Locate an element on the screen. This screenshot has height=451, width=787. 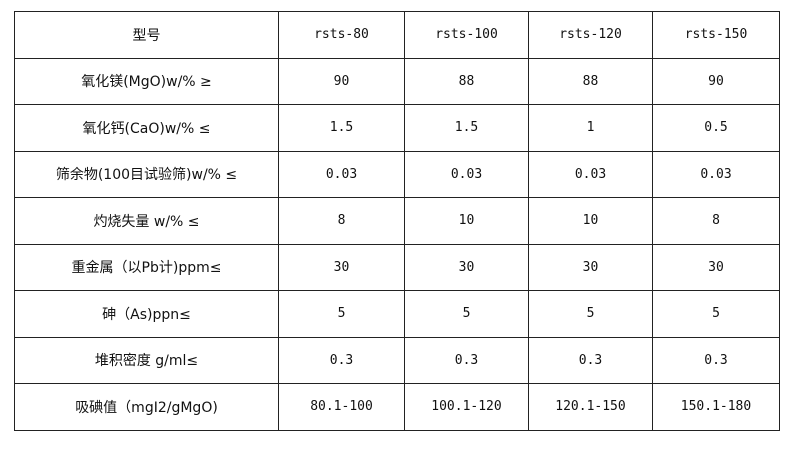
header-cell-rsts-100: rsts-100 is located at coordinates (466, 35).